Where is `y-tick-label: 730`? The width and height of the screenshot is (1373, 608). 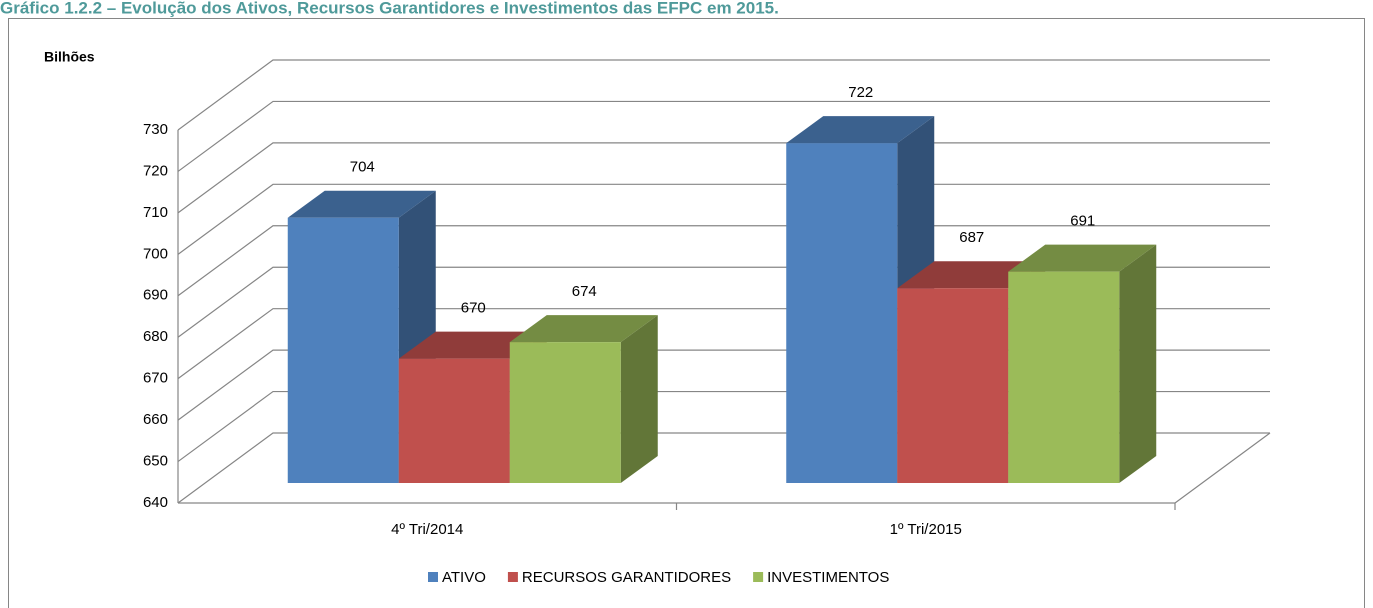 y-tick-label: 730 is located at coordinates (155, 129).